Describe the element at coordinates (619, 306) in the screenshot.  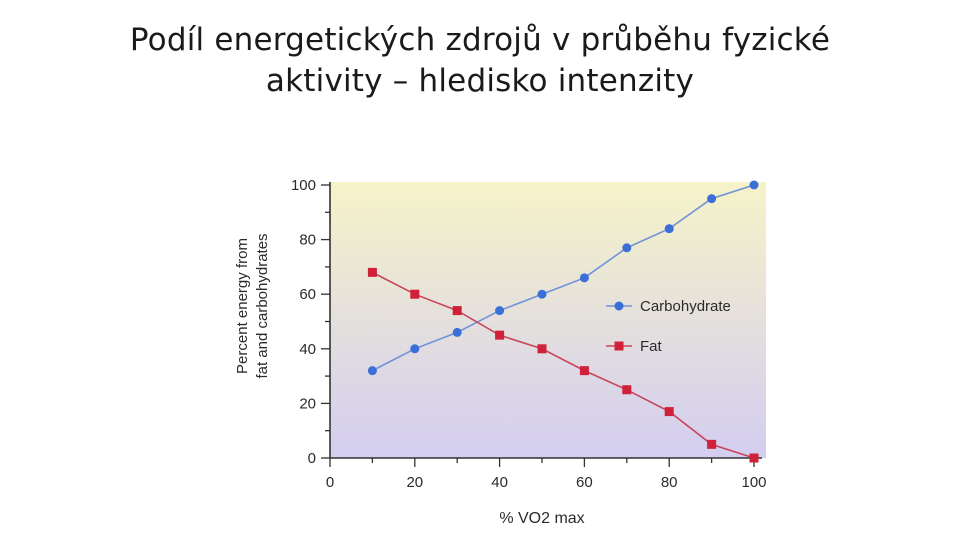
I see `legend-carbohydrate-marker` at that location.